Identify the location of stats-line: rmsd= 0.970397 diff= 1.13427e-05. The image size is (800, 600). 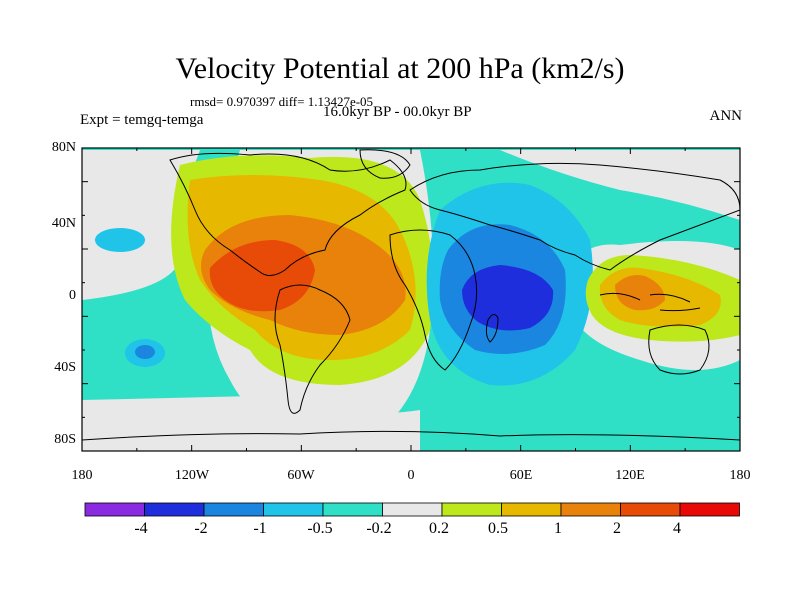
(282, 101).